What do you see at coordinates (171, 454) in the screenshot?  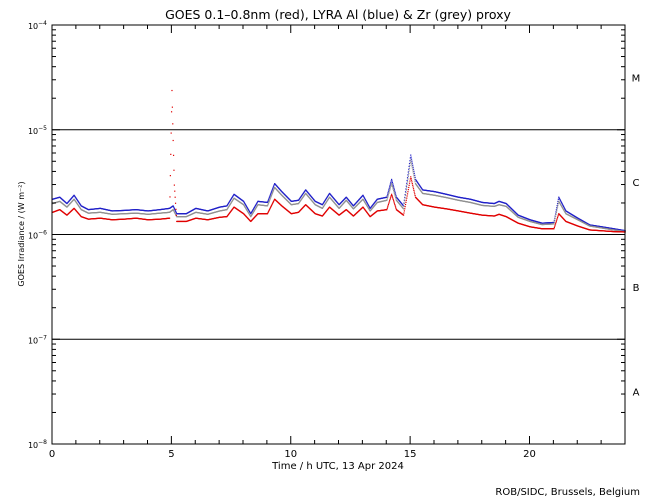 I see `x-tick-label: 5` at bounding box center [171, 454].